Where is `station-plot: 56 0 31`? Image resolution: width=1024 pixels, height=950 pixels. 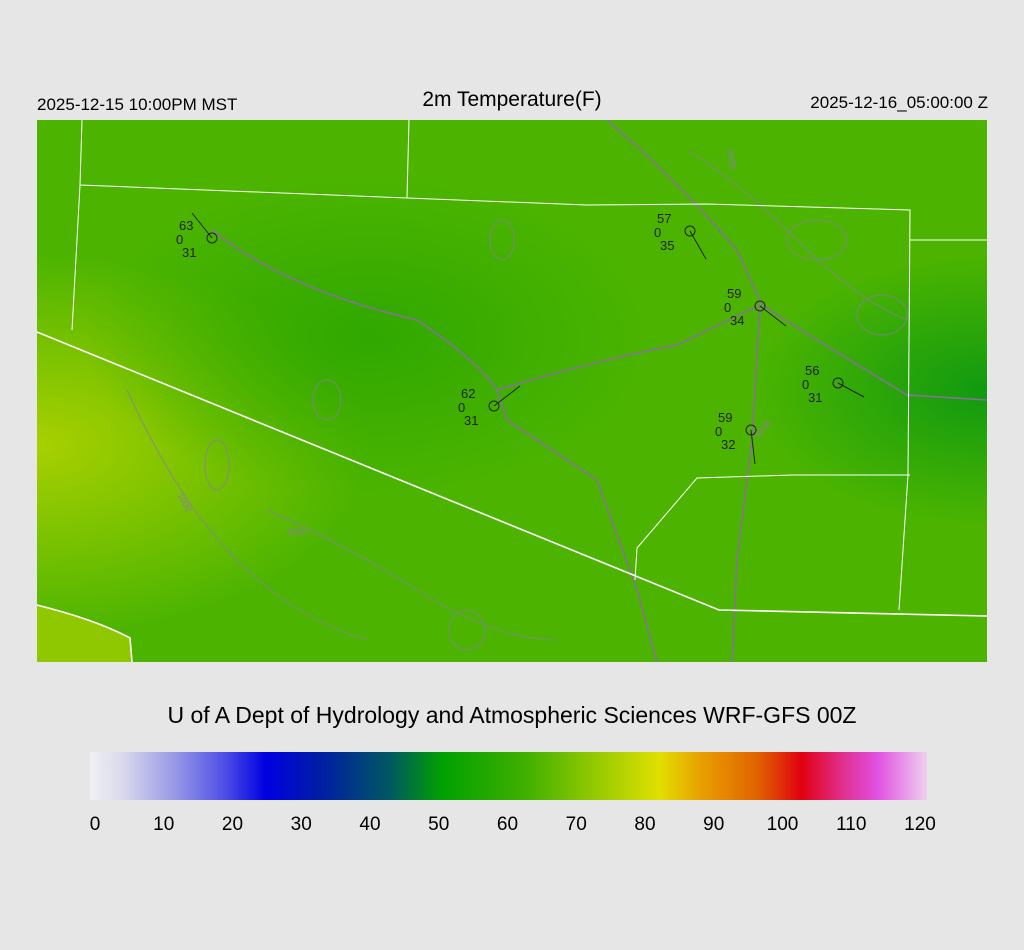
station-plot: 56 0 31 is located at coordinates (833, 384).